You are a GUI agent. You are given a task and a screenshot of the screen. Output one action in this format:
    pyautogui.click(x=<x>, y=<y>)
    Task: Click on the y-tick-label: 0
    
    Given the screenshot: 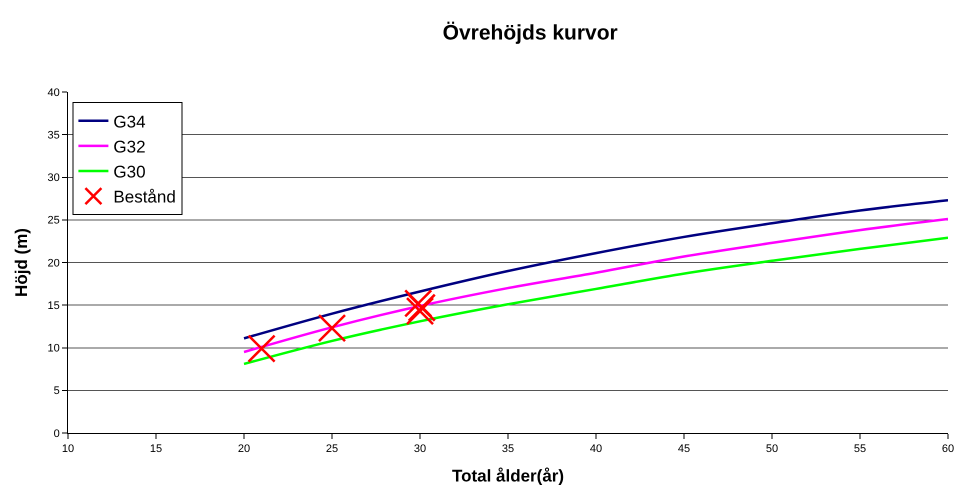 What is the action you would take?
    pyautogui.click(x=57, y=434)
    